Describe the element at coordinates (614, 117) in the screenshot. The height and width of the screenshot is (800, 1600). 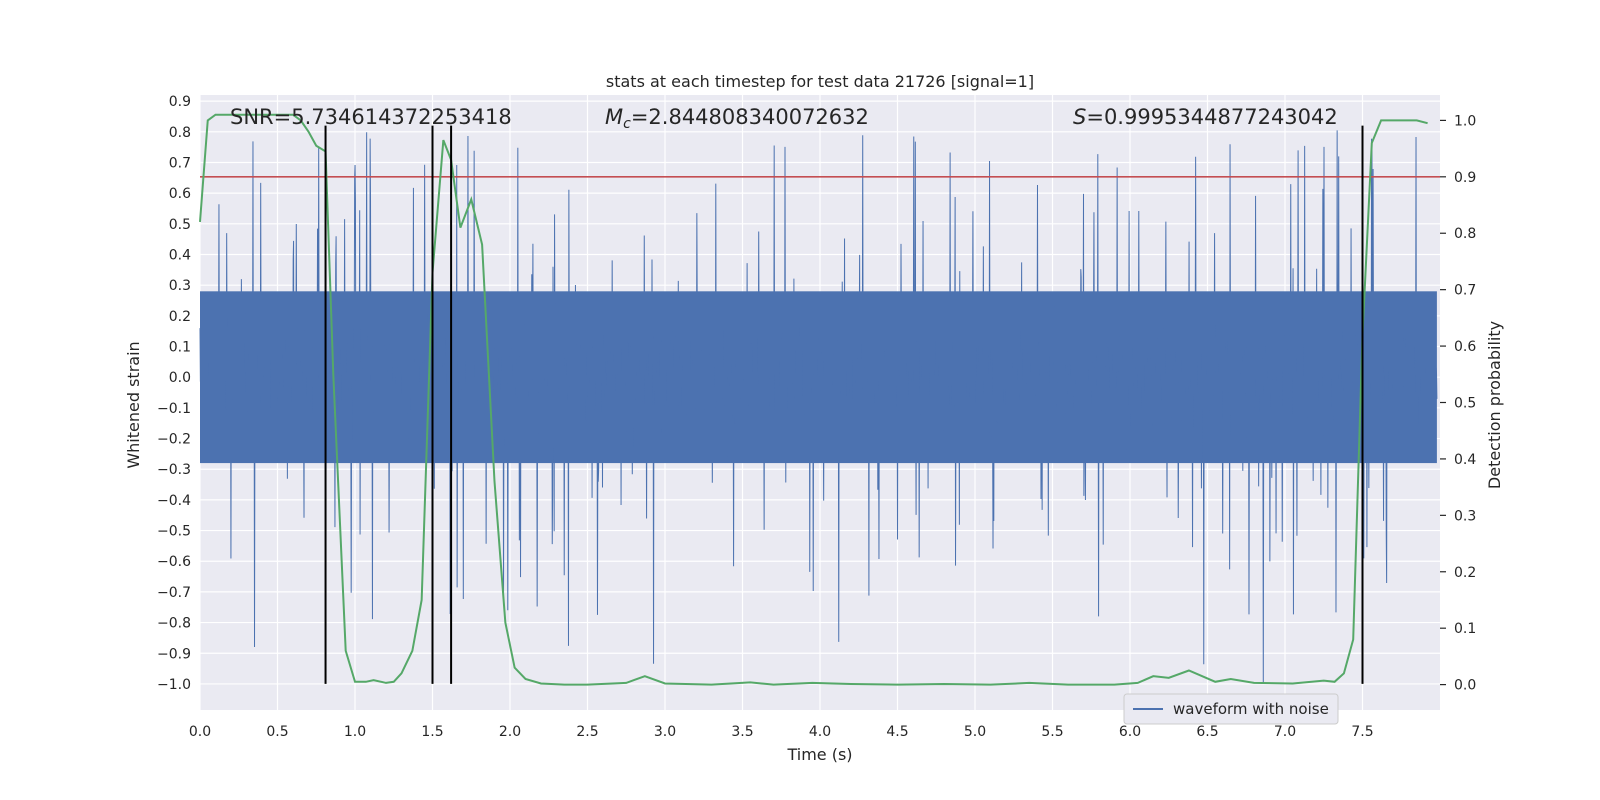
I see `chirp-mass-symbol: M` at that location.